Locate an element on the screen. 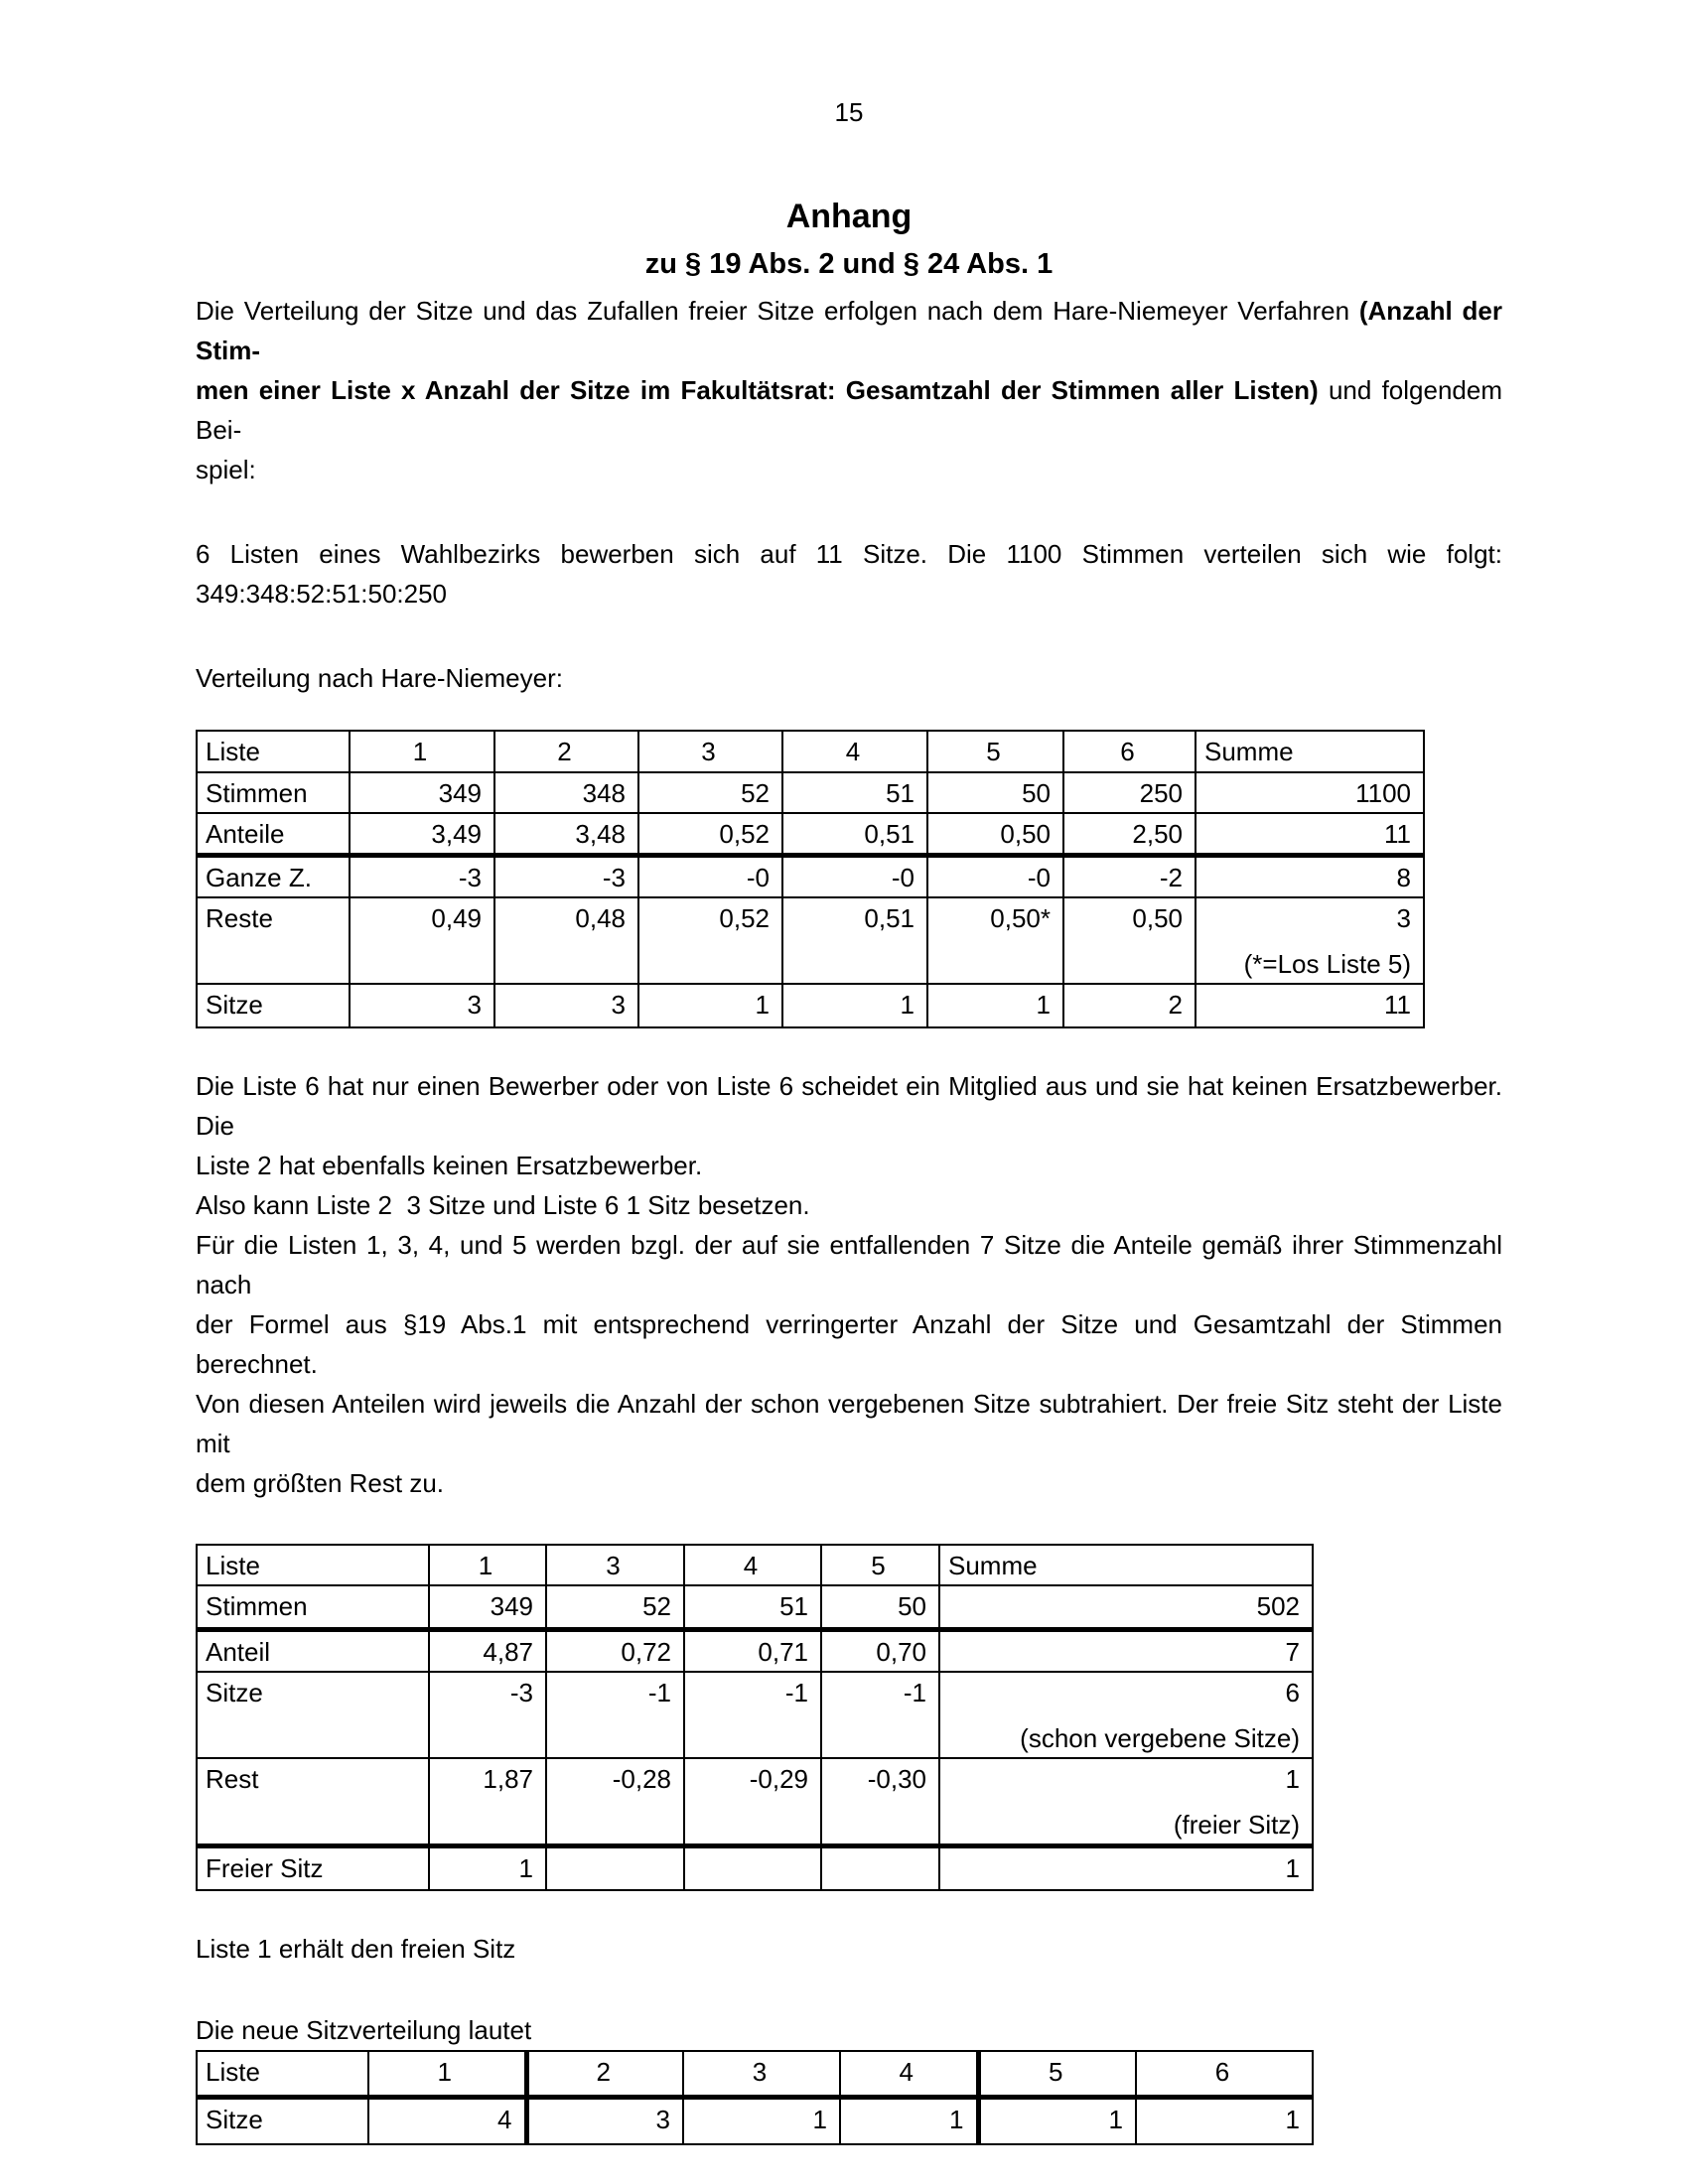 This screenshot has height=2184, width=1688. value-cell: 0,71 is located at coordinates (752, 1649).